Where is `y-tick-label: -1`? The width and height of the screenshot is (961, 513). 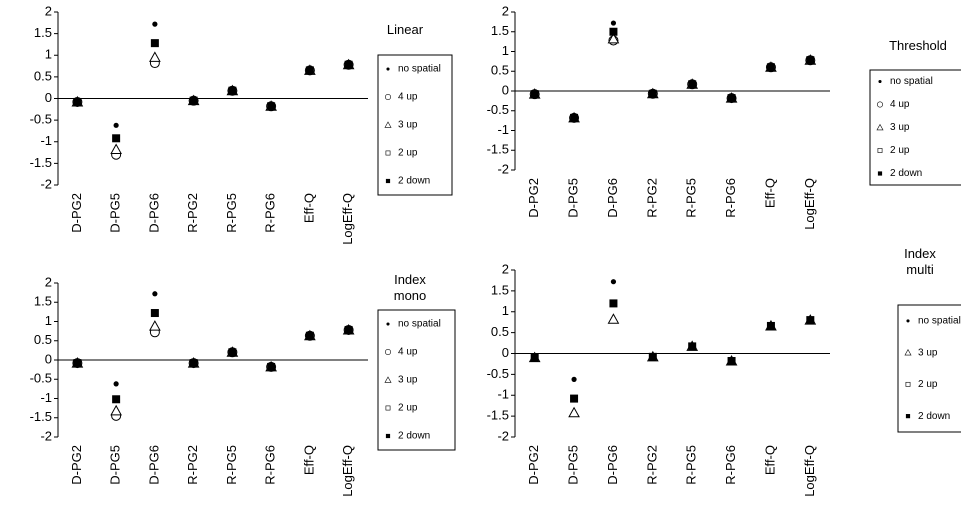 y-tick-label: -1 is located at coordinates (503, 394).